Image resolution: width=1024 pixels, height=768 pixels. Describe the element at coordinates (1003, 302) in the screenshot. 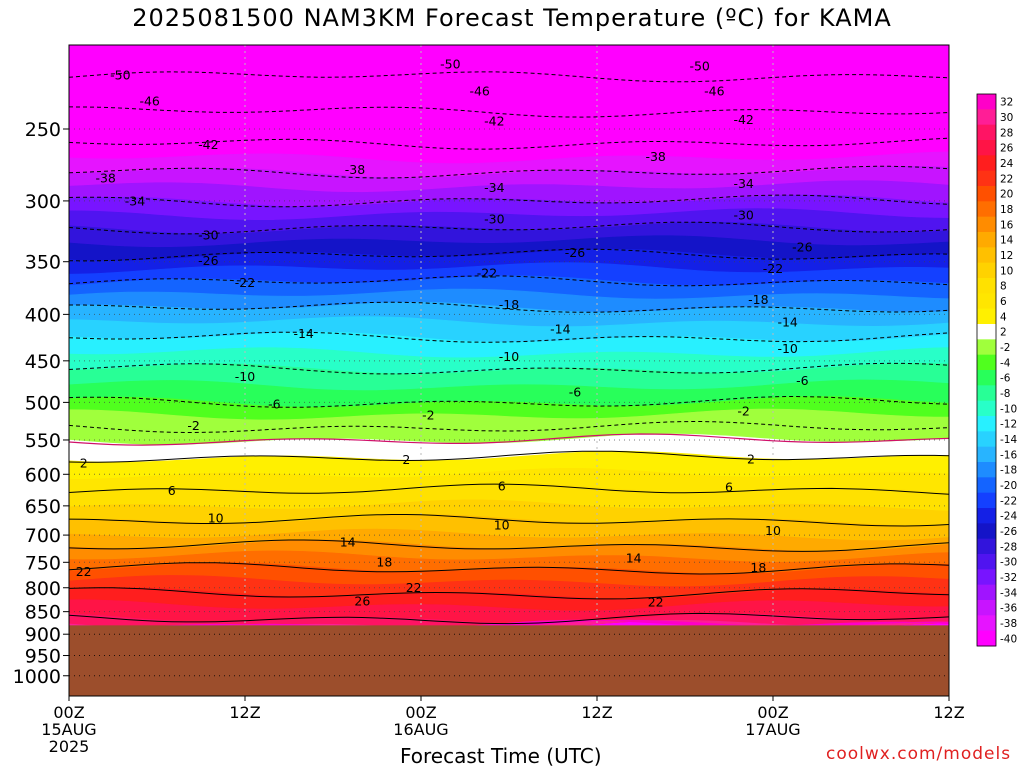

I see `colorbar-label: 6` at that location.